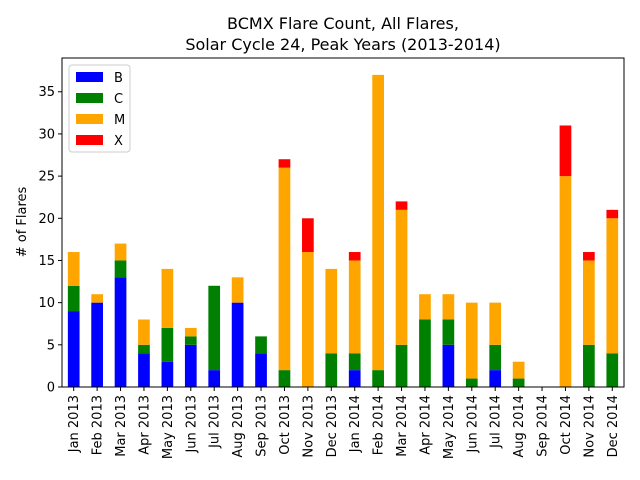 This screenshot has height=480, width=640. Describe the element at coordinates (342, 44) in the screenshot. I see `chart-title-line-2: Solar Cycle 24, Peak Years (2013-2014)` at that location.